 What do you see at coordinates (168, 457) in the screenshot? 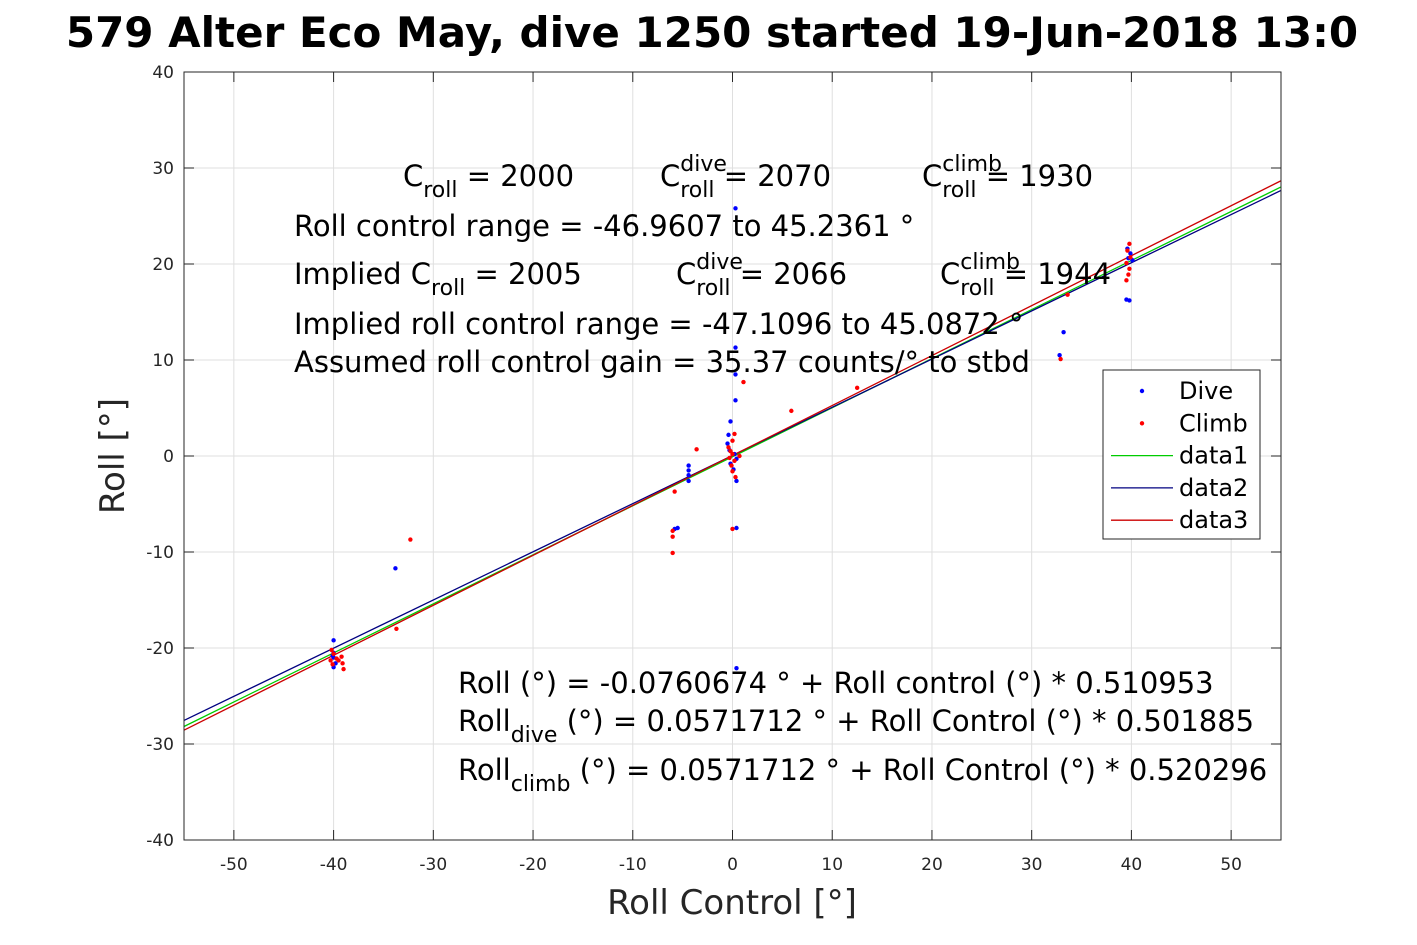
I see `y-tick-label: 0` at bounding box center [168, 457].